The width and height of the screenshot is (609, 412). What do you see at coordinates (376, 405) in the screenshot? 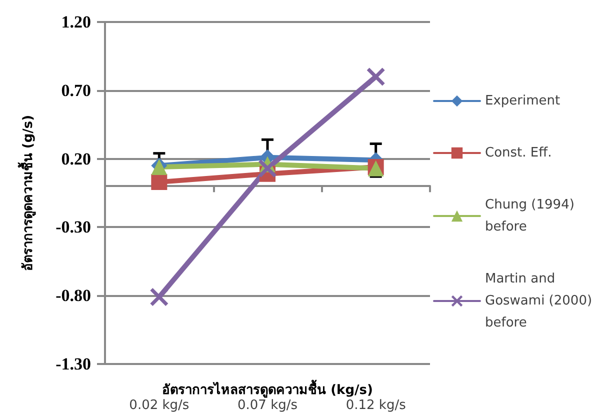
I see `x-tick-label: 0.12 kg/s` at bounding box center [376, 405].